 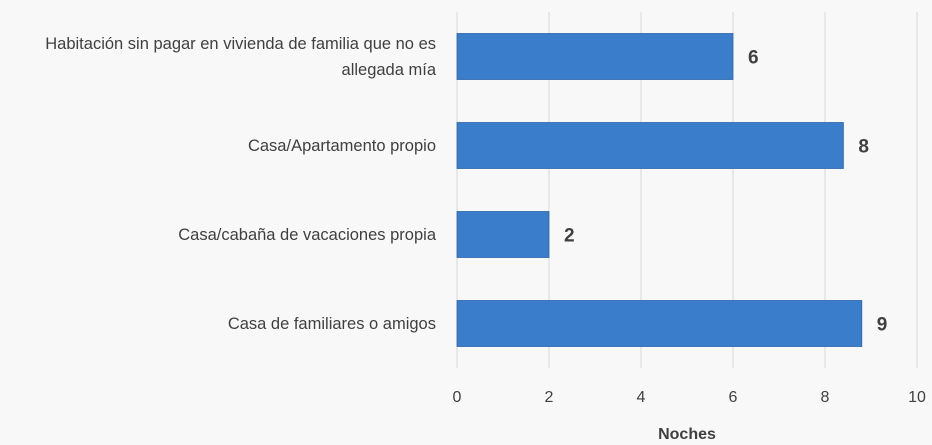 What do you see at coordinates (341, 145) in the screenshot?
I see `y-tick-label: Casa/Apartamento propio` at bounding box center [341, 145].